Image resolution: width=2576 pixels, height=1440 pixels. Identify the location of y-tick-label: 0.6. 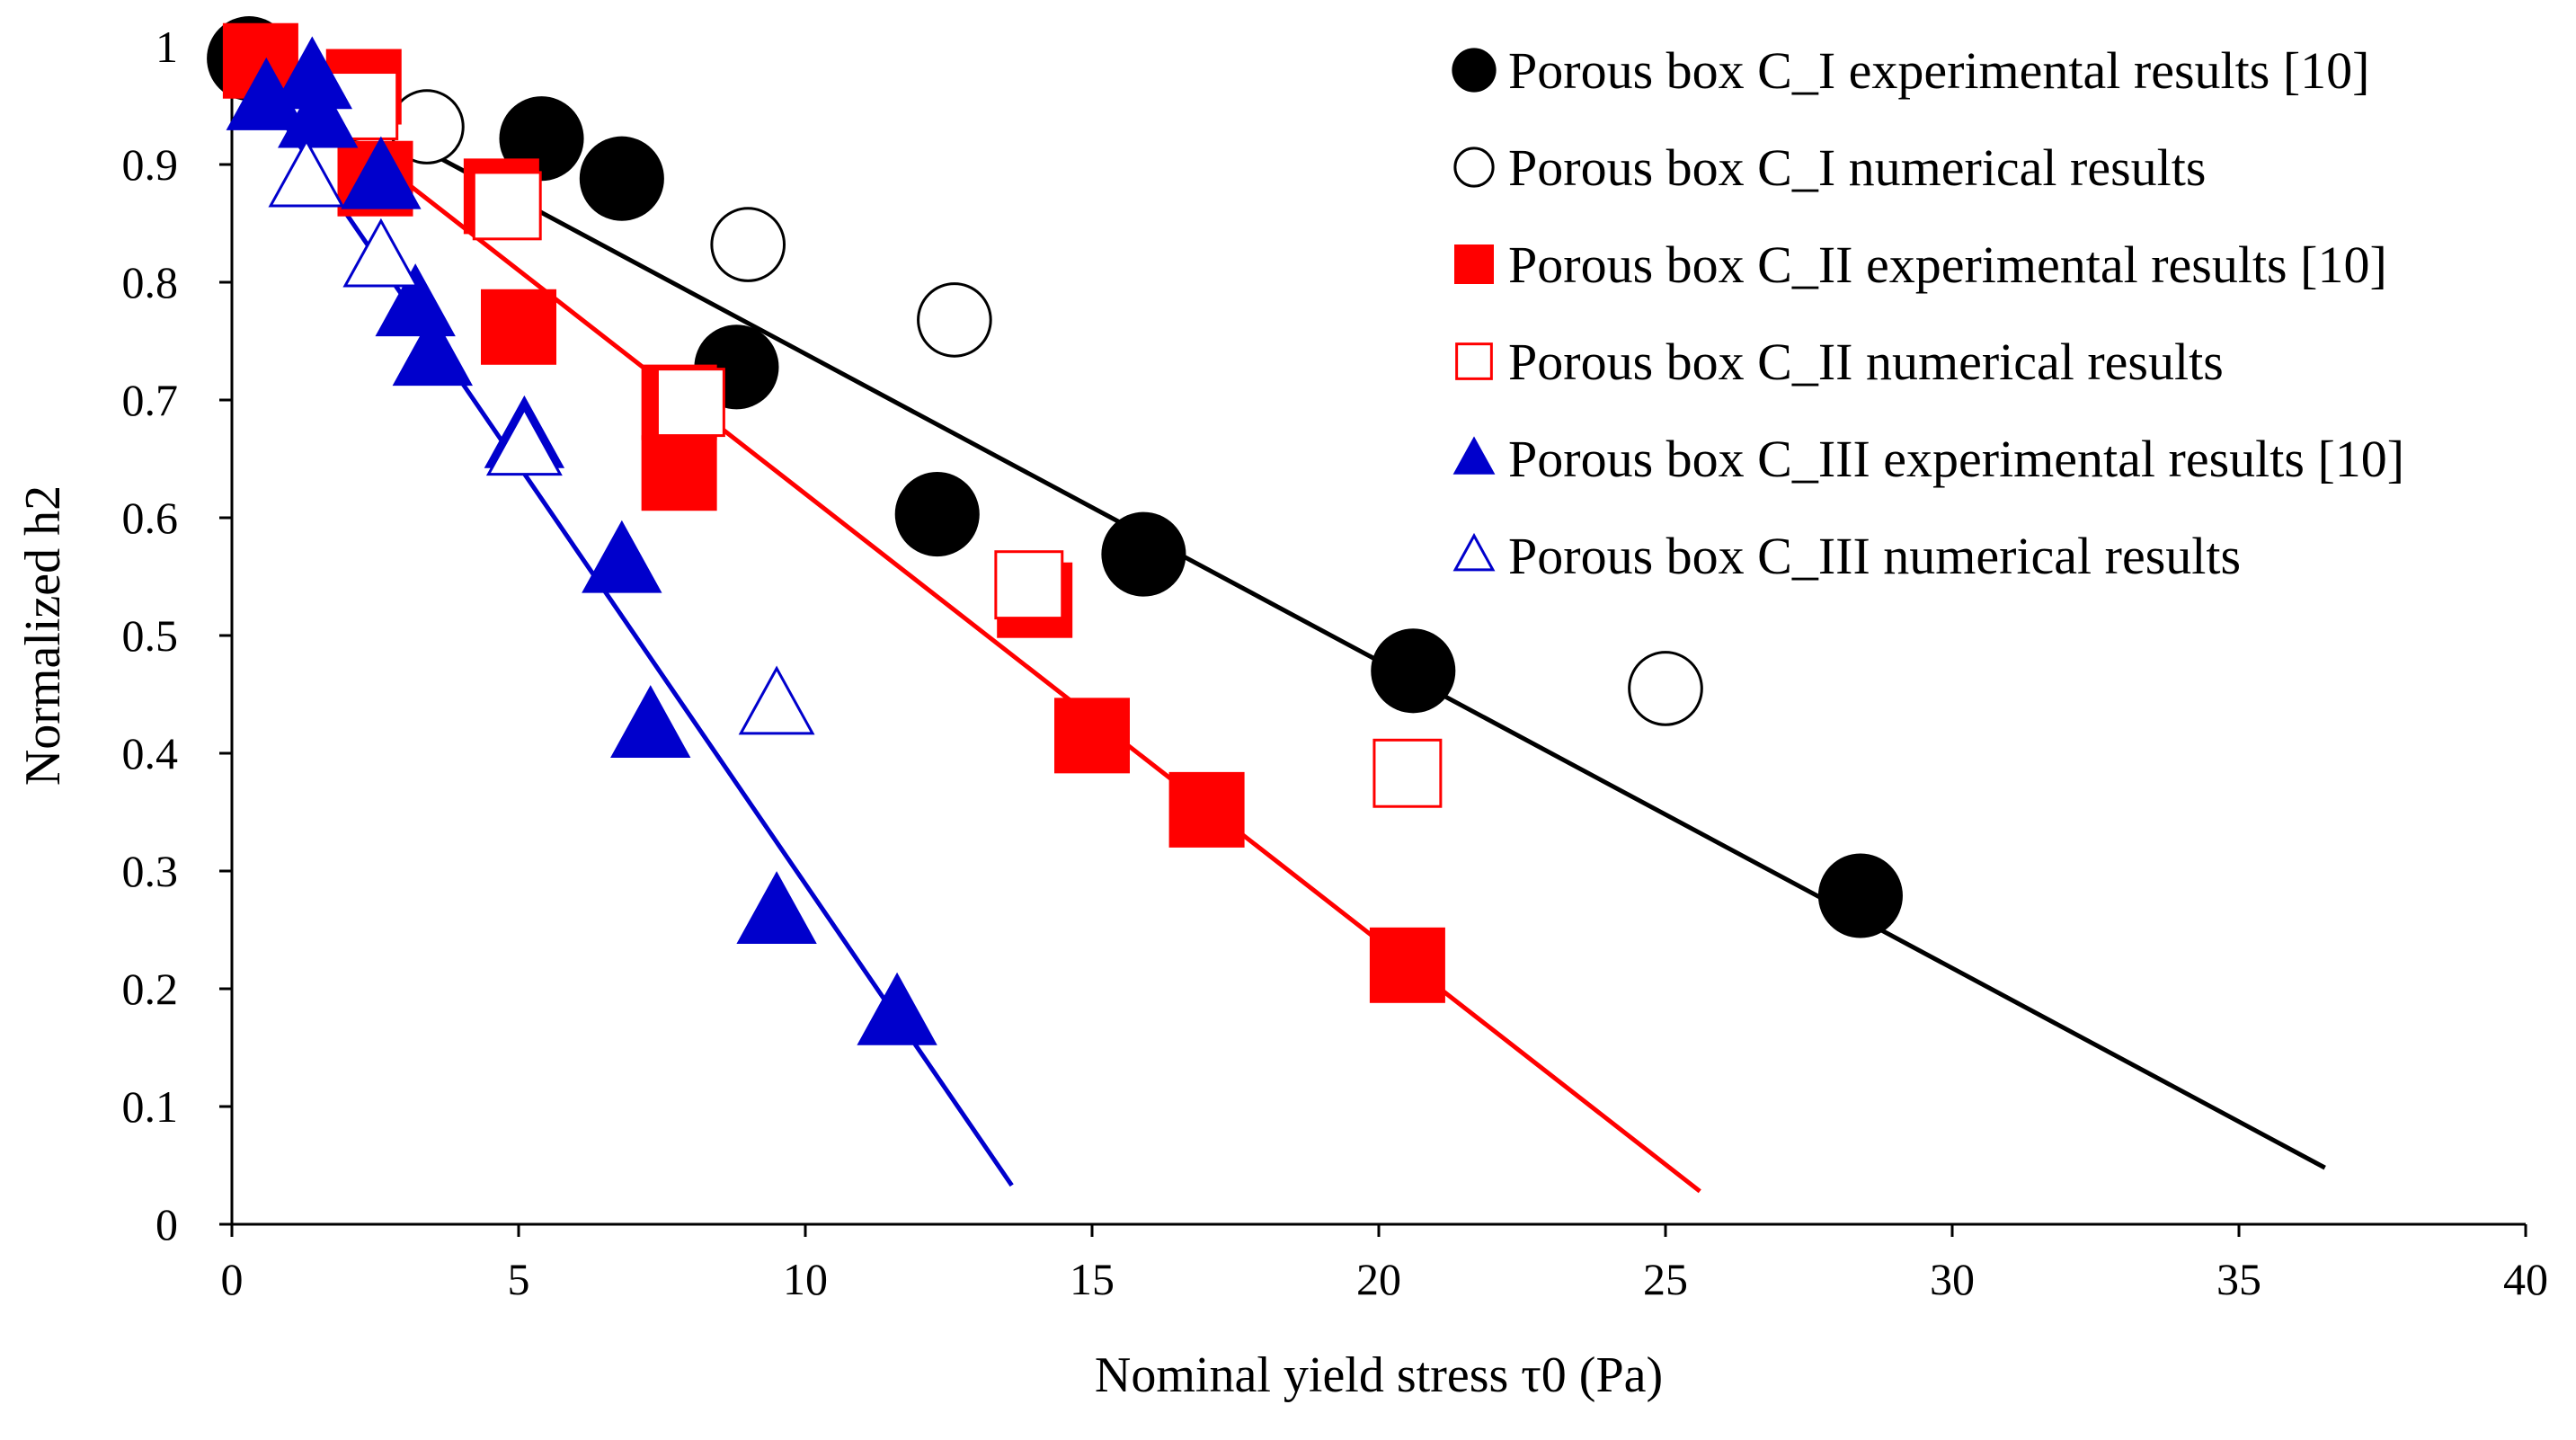
(150, 518).